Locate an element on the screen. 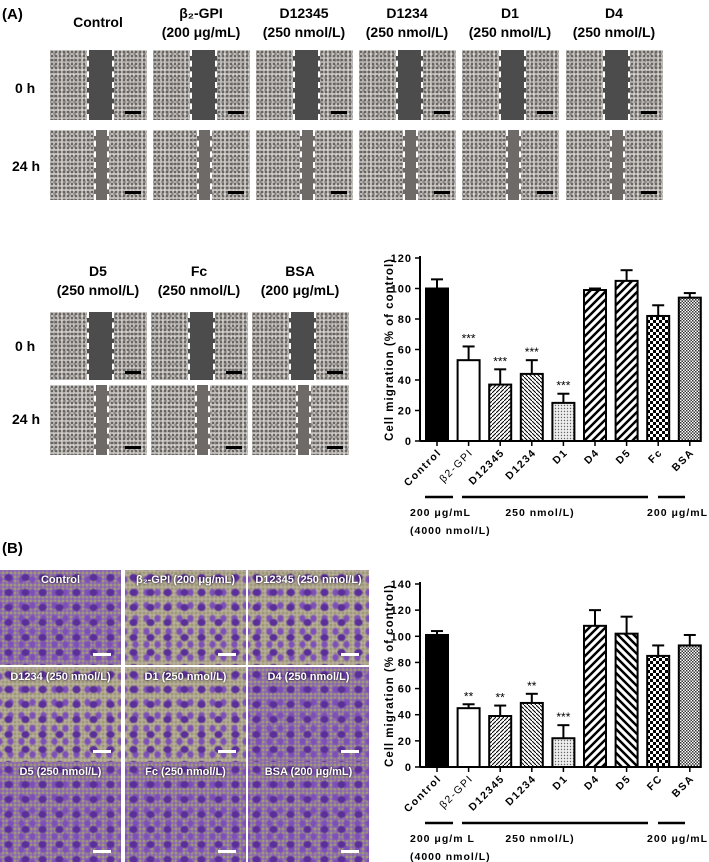  bar-β2-gpi is located at coordinates (468, 400).